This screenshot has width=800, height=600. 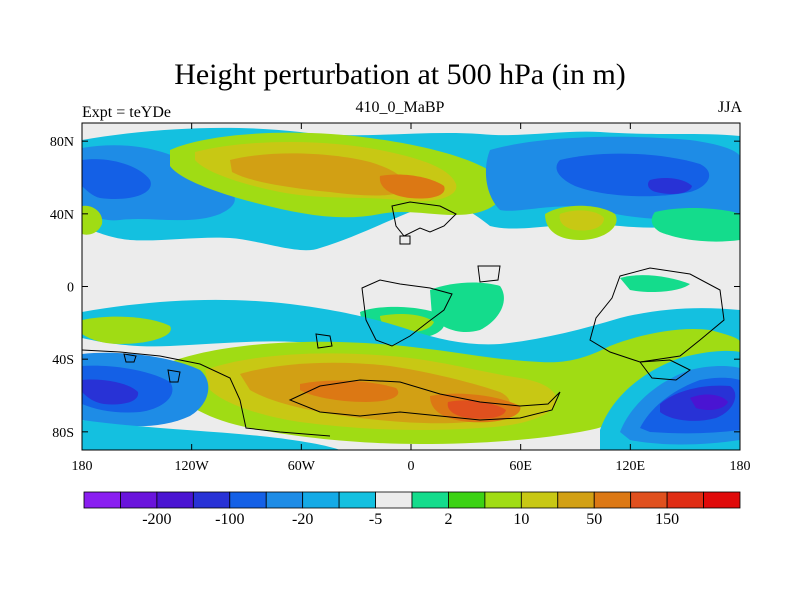 I want to click on colorbar-label: -100, so click(x=229, y=519).